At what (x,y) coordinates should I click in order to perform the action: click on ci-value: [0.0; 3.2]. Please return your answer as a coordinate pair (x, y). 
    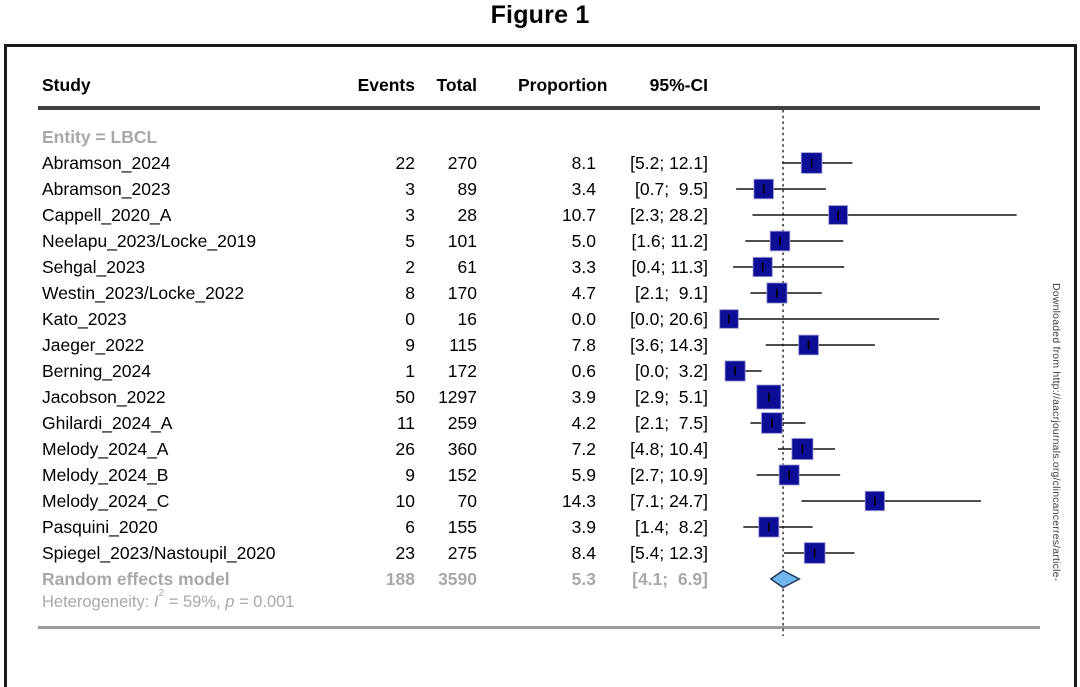
    Looking at the image, I should click on (671, 371).